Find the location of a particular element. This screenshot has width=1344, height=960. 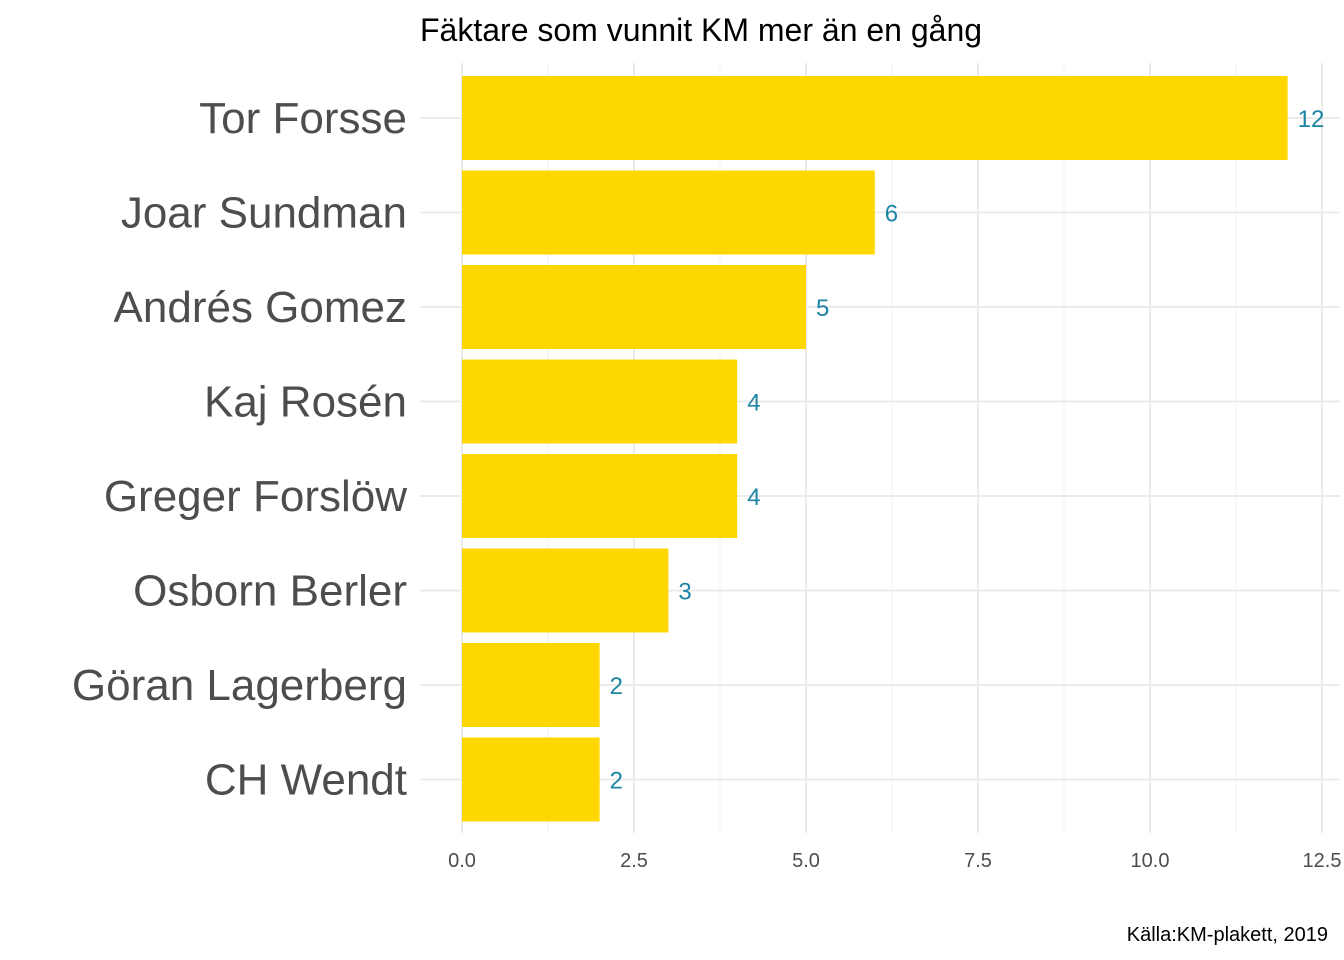

bar-value-label: 5 is located at coordinates (822, 308).